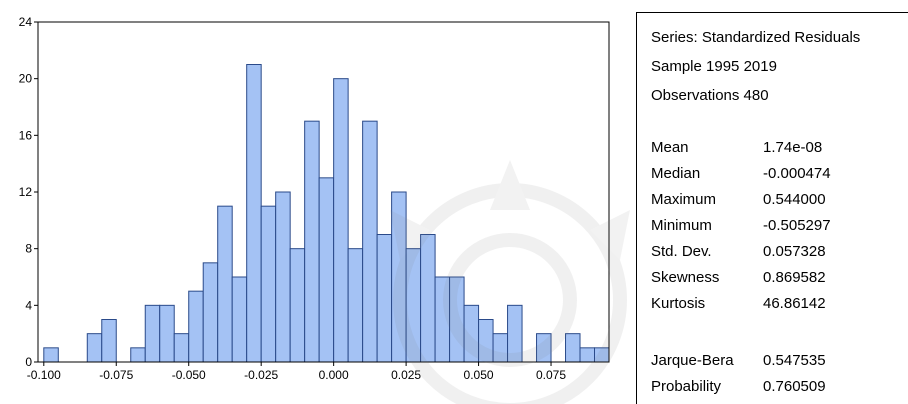 This screenshot has height=404, width=908. Describe the element at coordinates (44, 375) in the screenshot. I see `x-tick-label: -0.100` at that location.